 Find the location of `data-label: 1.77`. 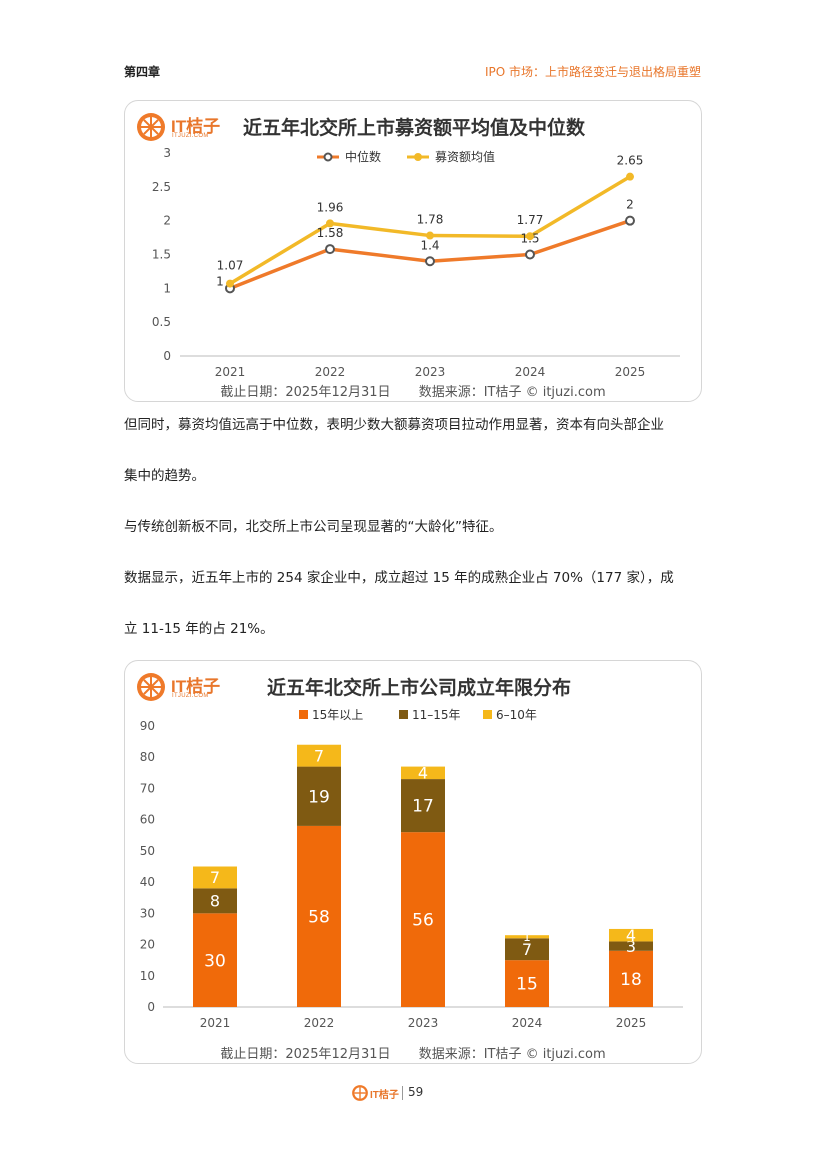

data-label: 1.77 is located at coordinates (530, 220).